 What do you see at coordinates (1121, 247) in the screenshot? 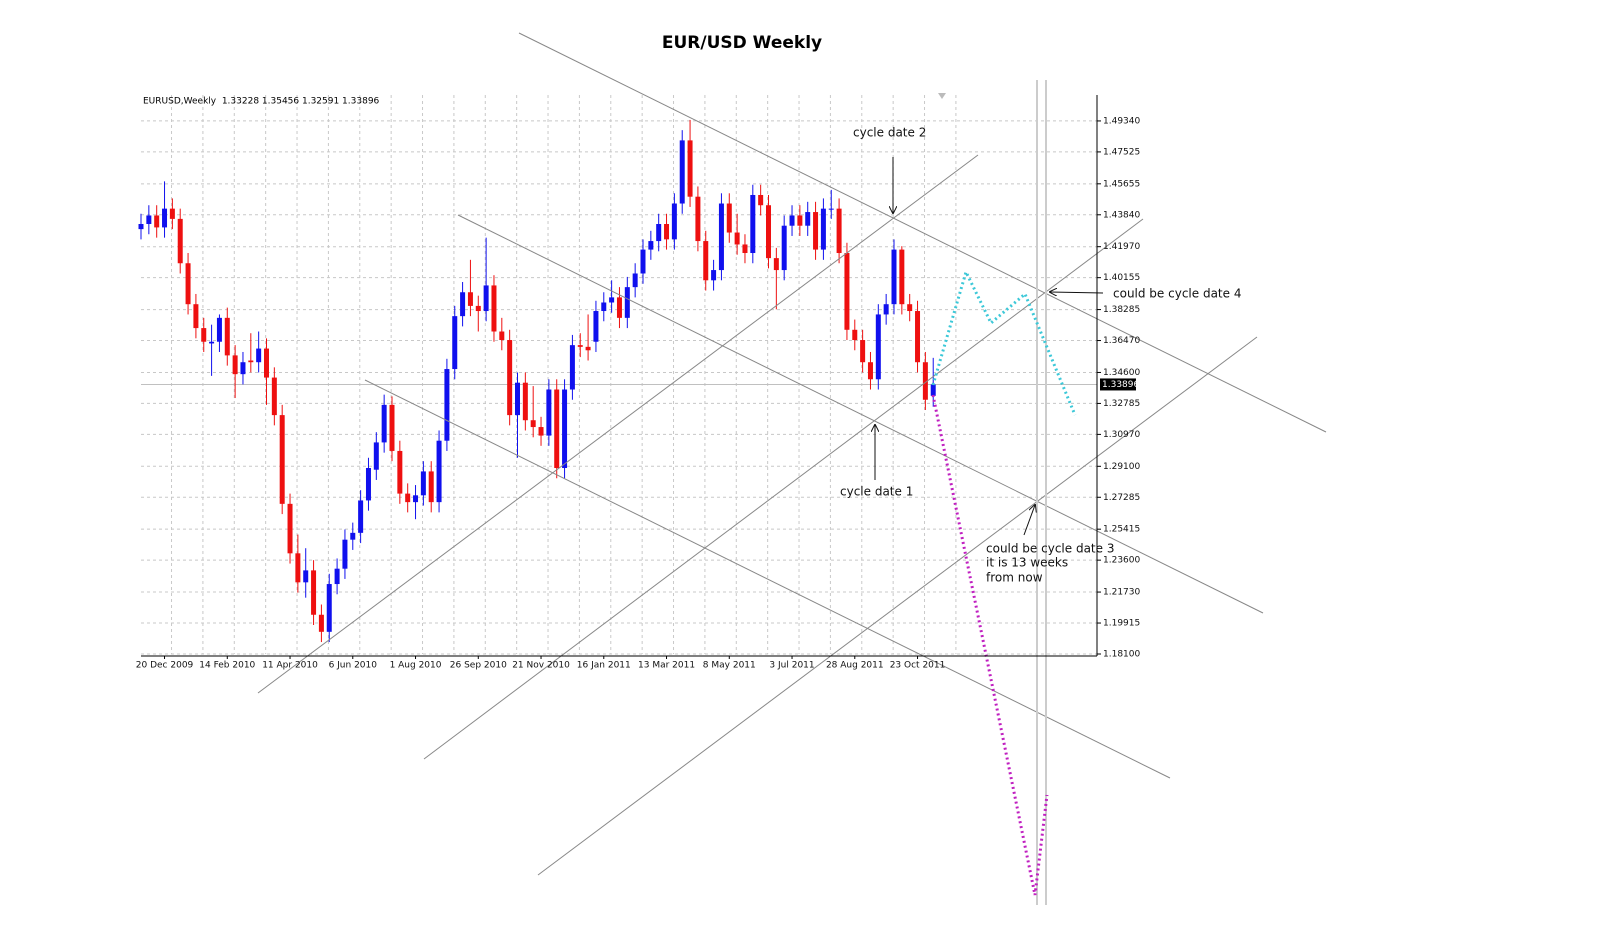
I see `y-tick-label: 1.41970` at bounding box center [1121, 247].